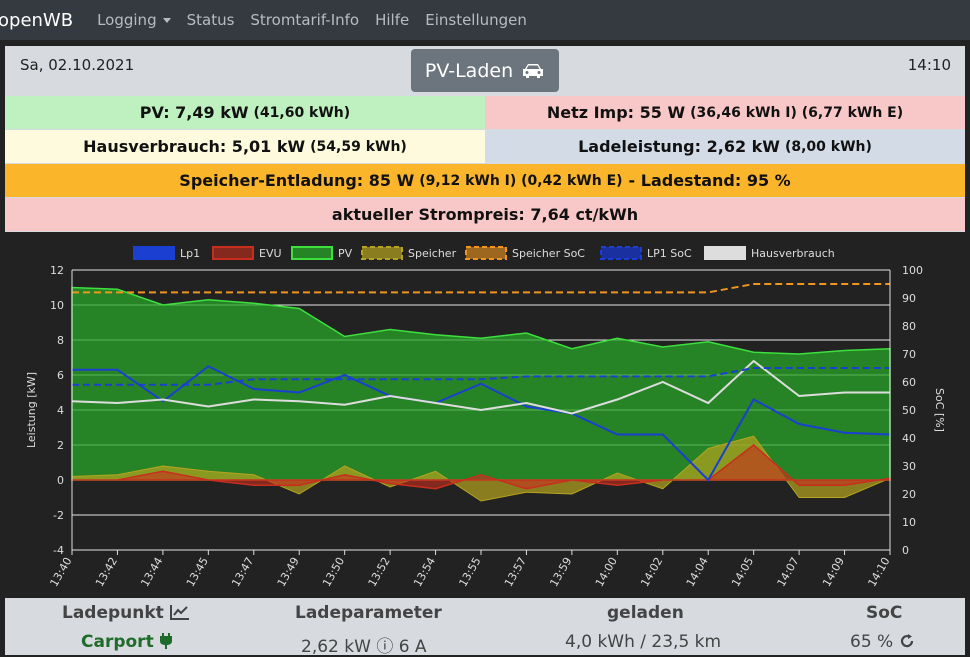  Describe the element at coordinates (788, 572) in the screenshot. I see `x-tick-label: 14:07` at that location.